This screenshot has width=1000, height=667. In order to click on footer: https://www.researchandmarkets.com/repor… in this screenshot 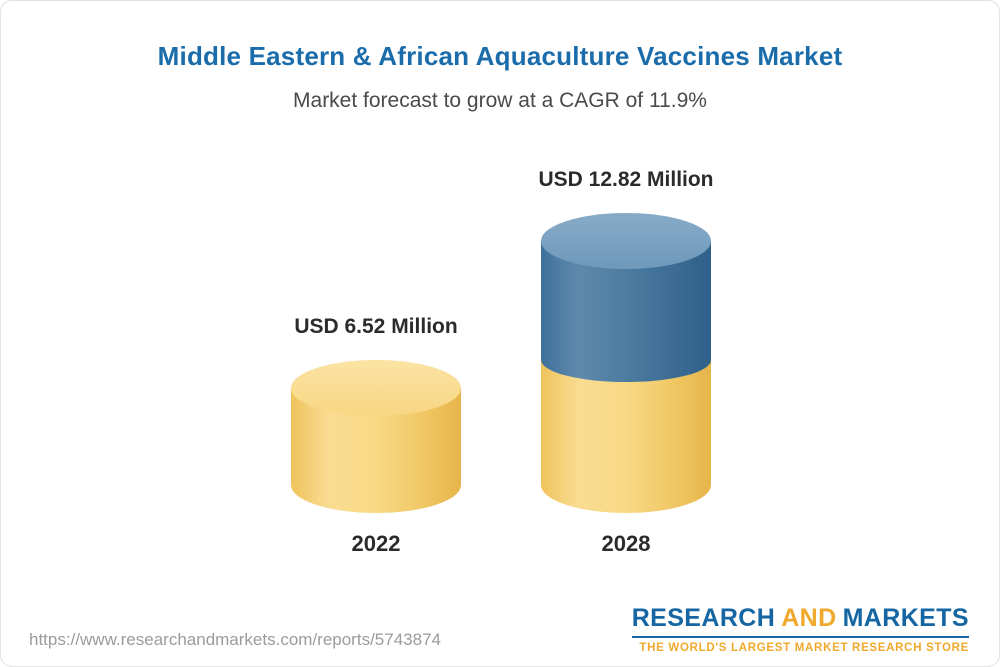, I will do `click(500, 631)`.